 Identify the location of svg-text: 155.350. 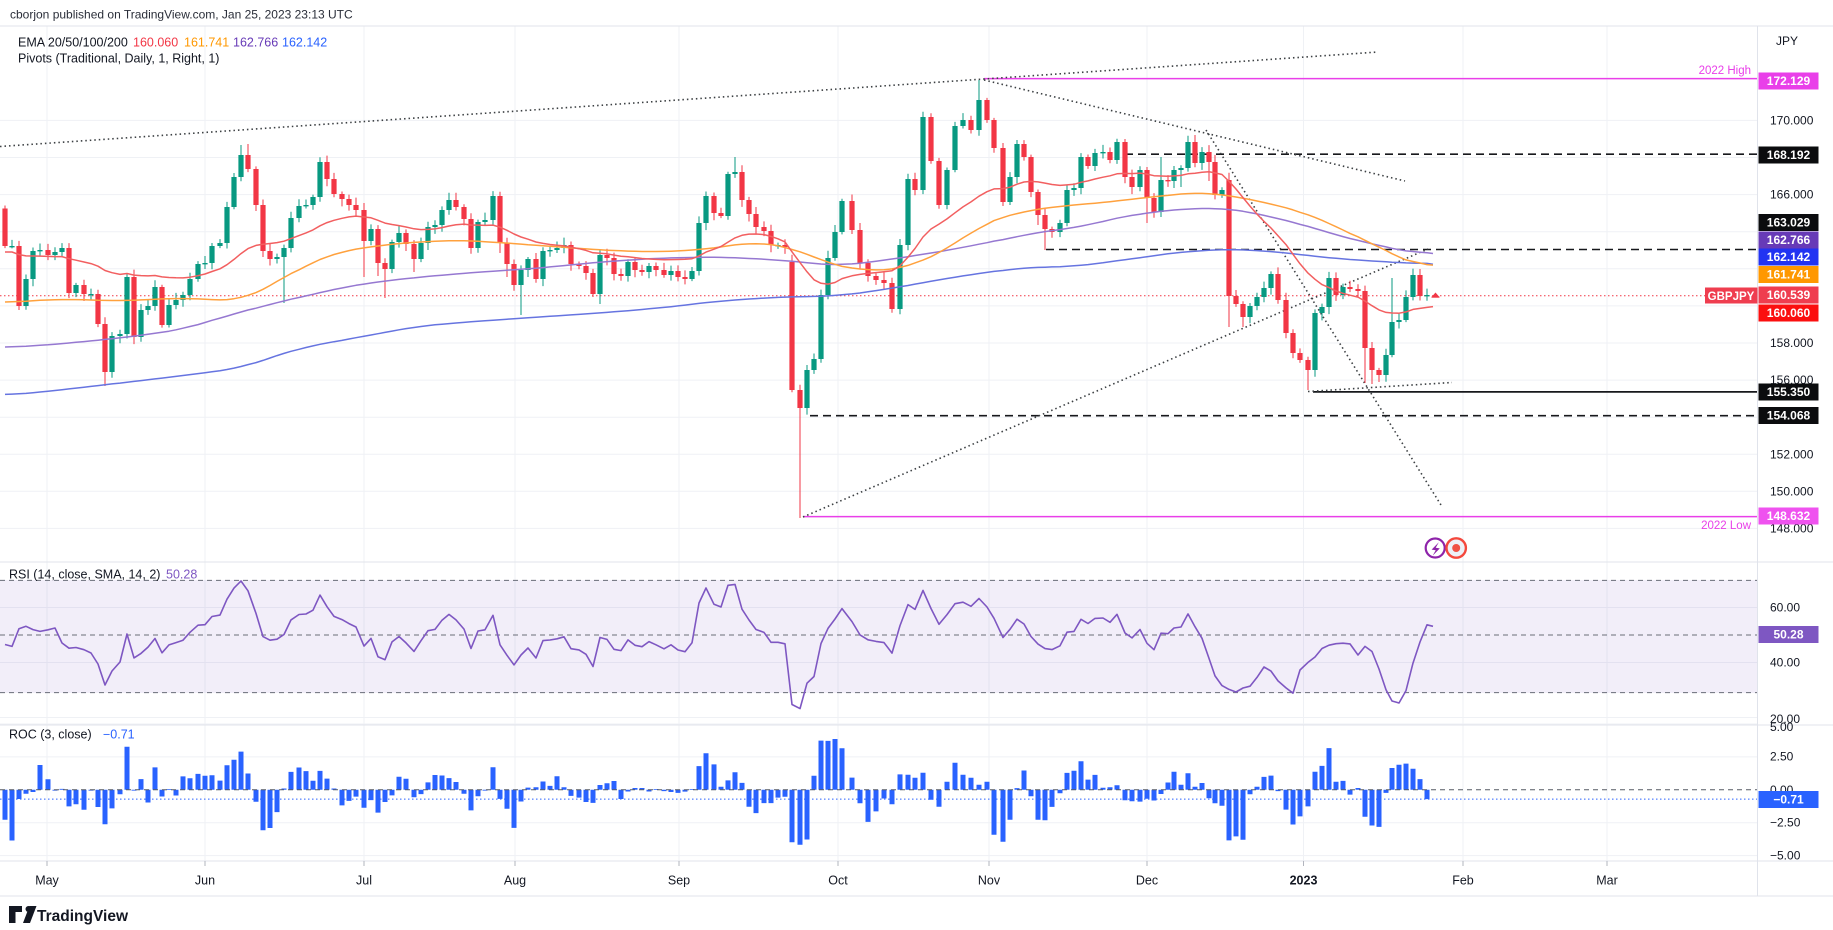
(1789, 392).